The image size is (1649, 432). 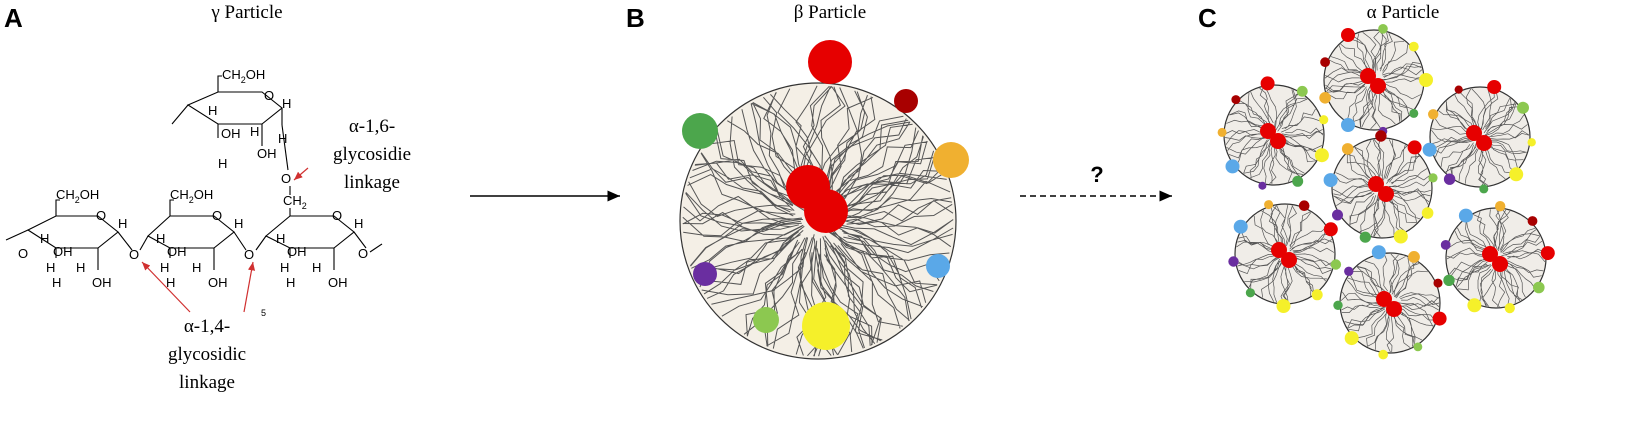 I want to click on glycogen-structure: O CH2OH H OH H H OH H H O CH2 O CH2OH, so click(x=194, y=192).